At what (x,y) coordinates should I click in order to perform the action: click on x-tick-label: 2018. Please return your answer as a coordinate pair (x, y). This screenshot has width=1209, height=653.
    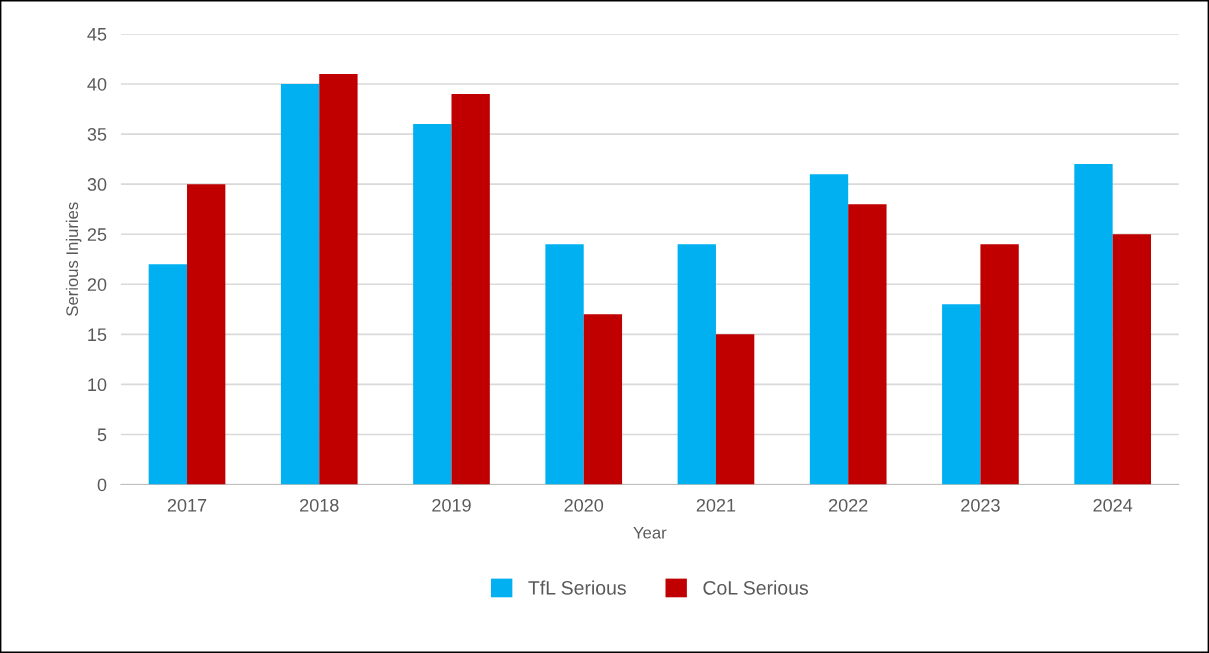
    Looking at the image, I should click on (319, 505).